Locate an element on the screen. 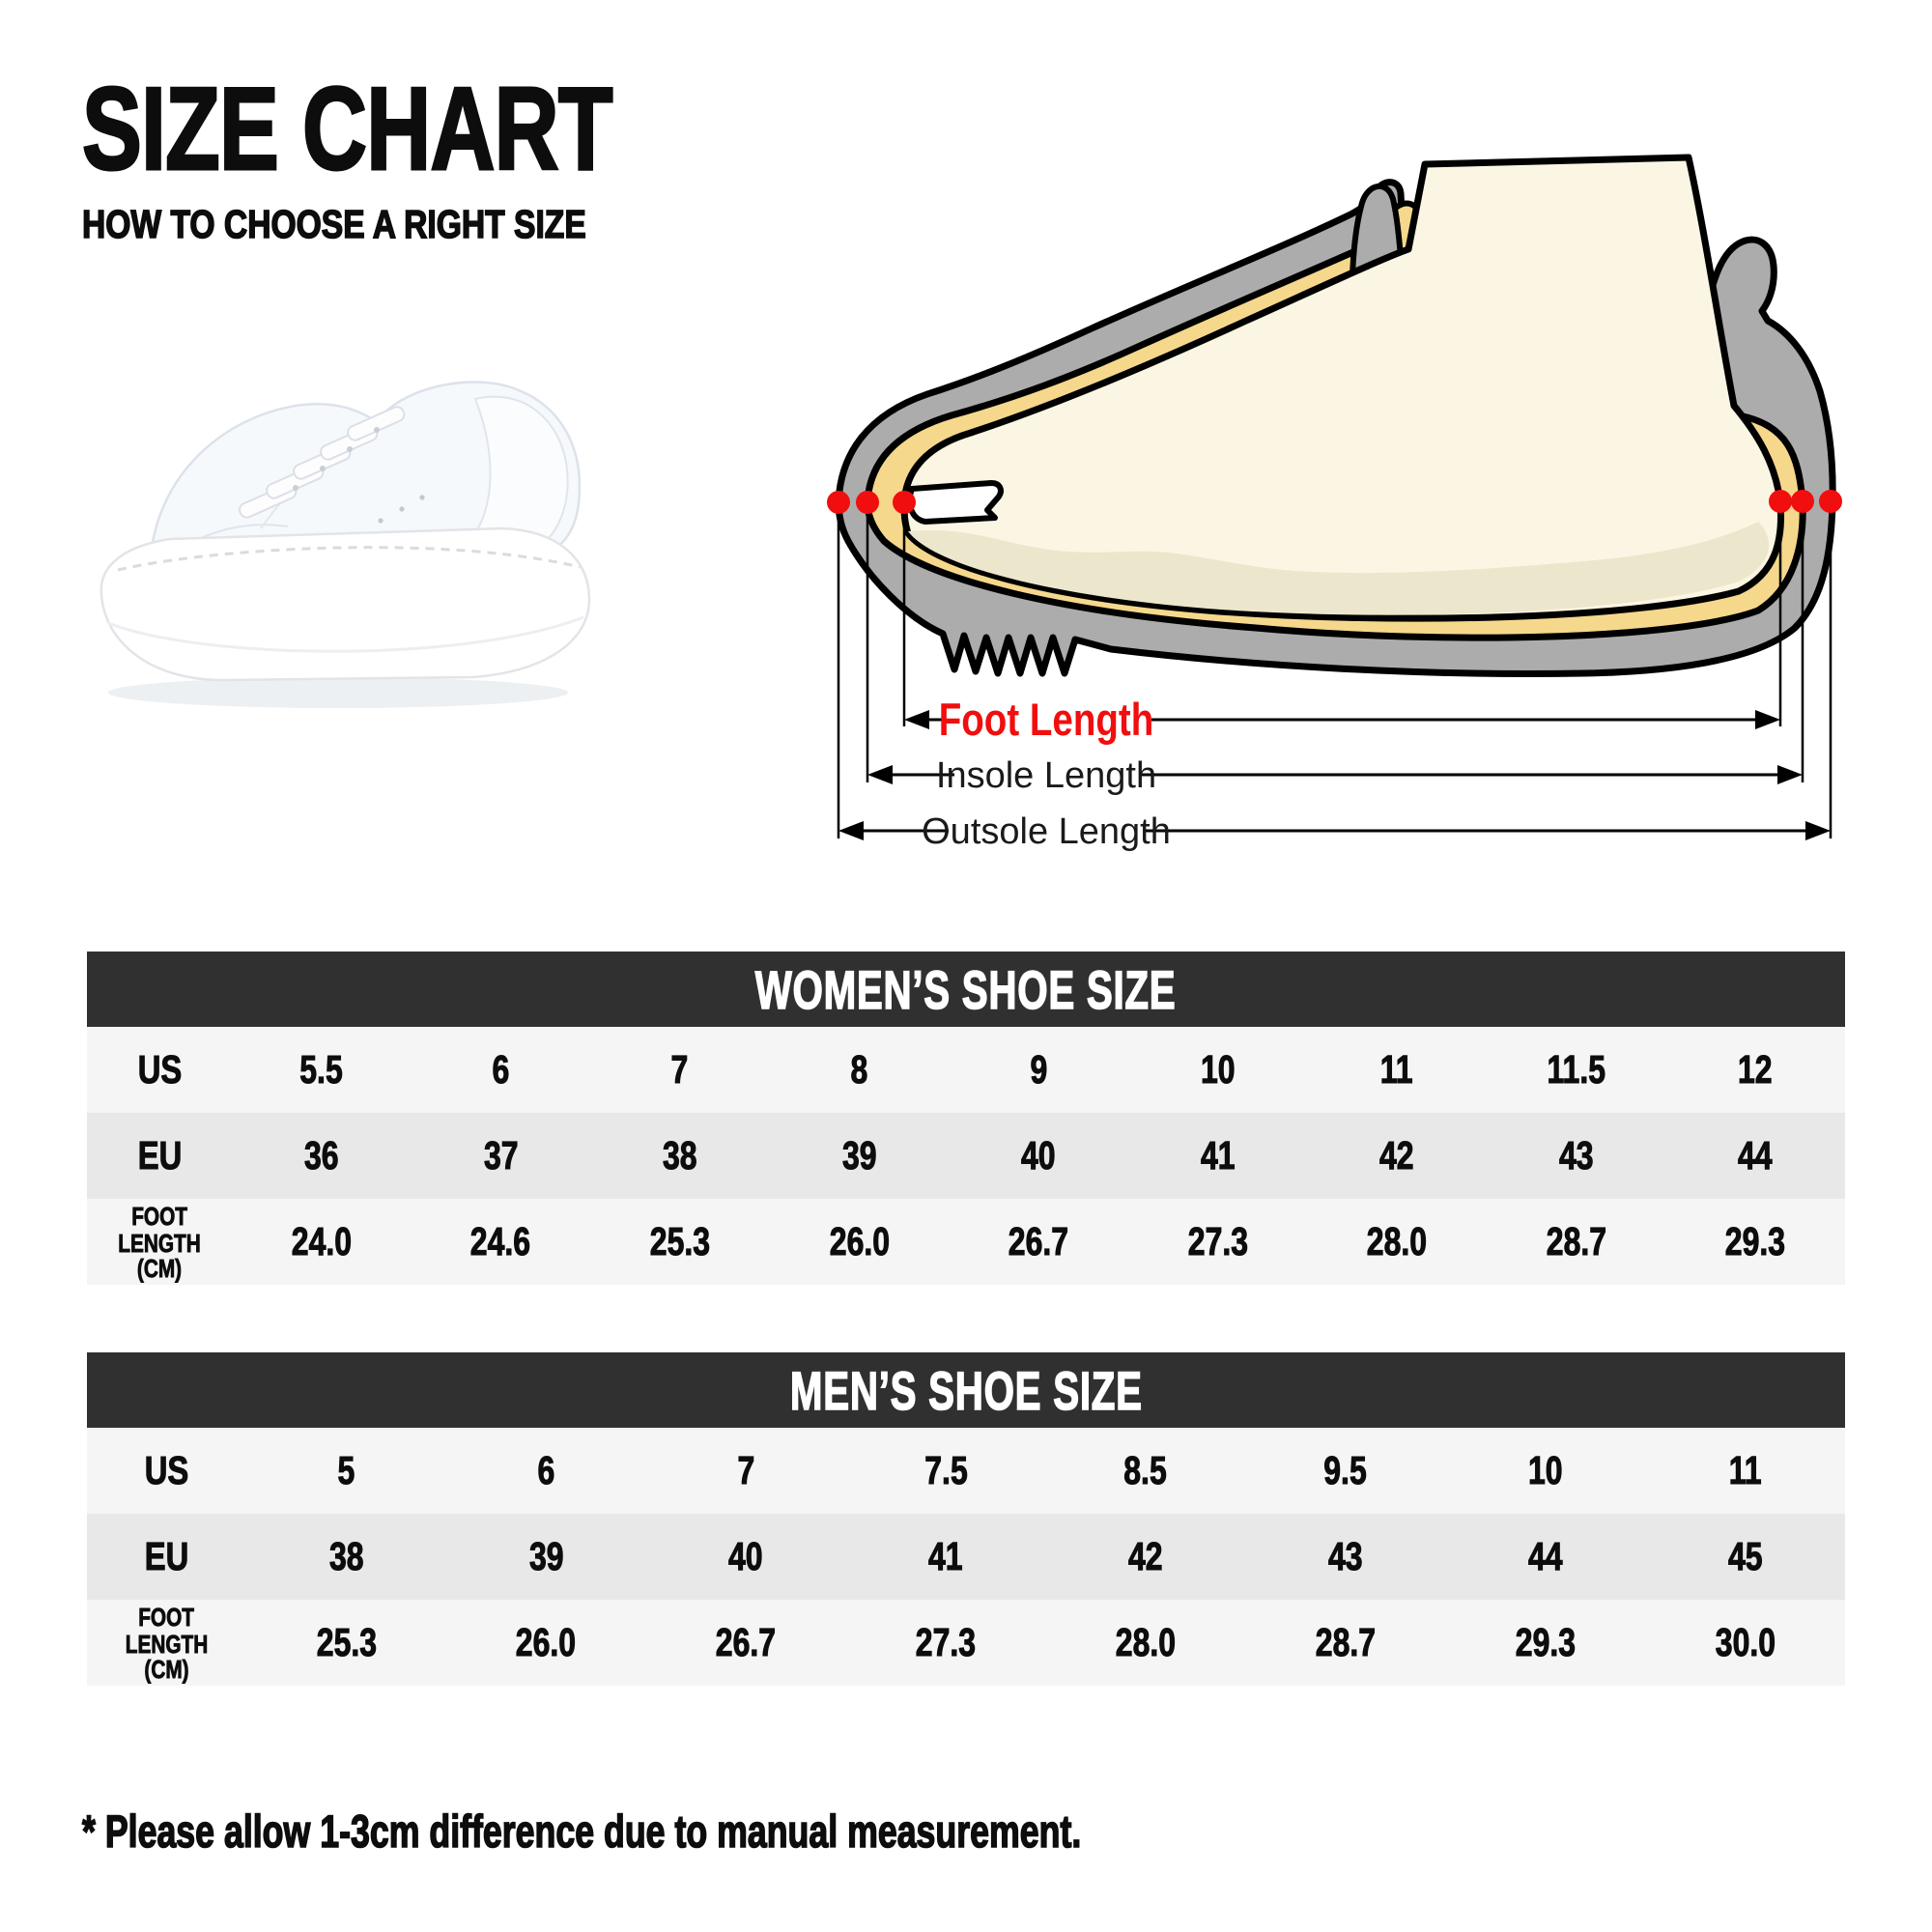  mens-table-title-bar: MEN’S SHOE SIZE is located at coordinates (966, 1390).